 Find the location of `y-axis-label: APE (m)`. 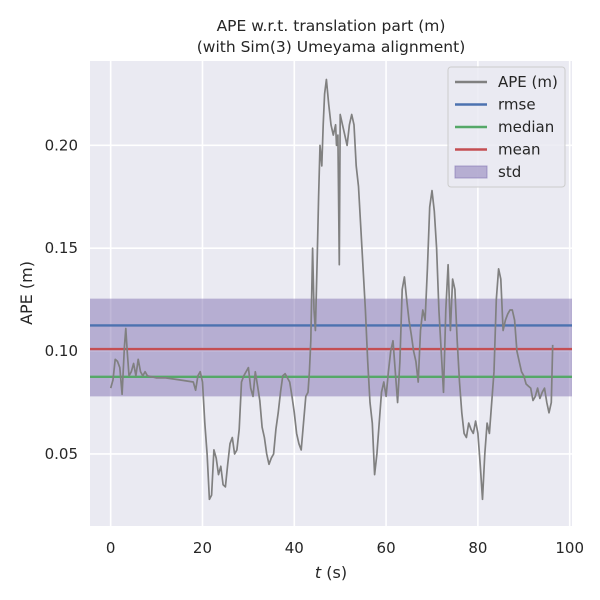

y-axis-label: APE (m) is located at coordinates (26, 293).